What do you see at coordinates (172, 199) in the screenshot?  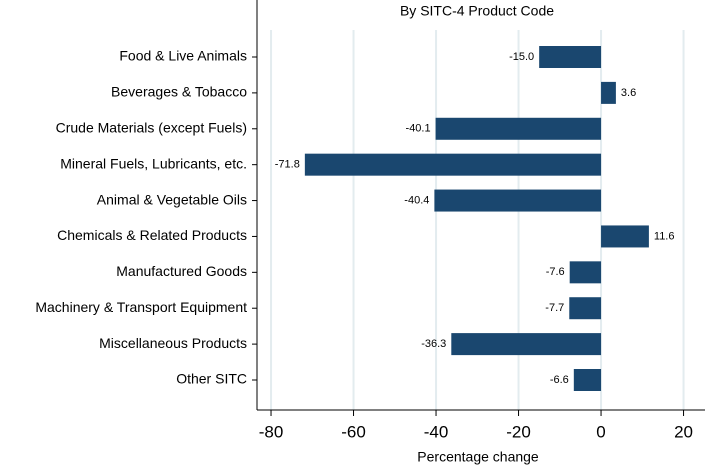 I see `category-label: Animal & Vegetable Oils` at bounding box center [172, 199].